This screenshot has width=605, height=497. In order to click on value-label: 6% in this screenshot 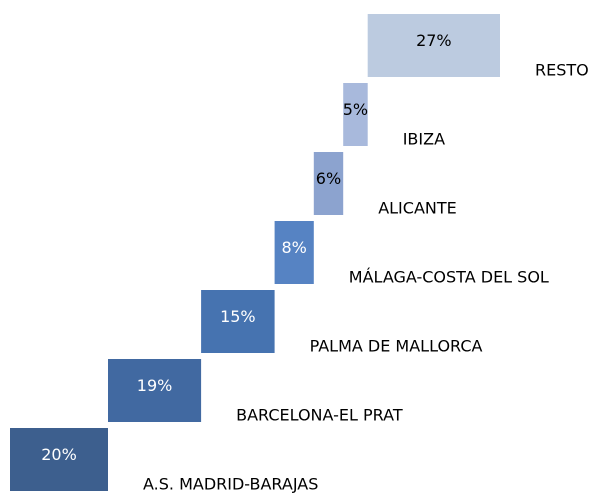, I will do `click(328, 178)`.